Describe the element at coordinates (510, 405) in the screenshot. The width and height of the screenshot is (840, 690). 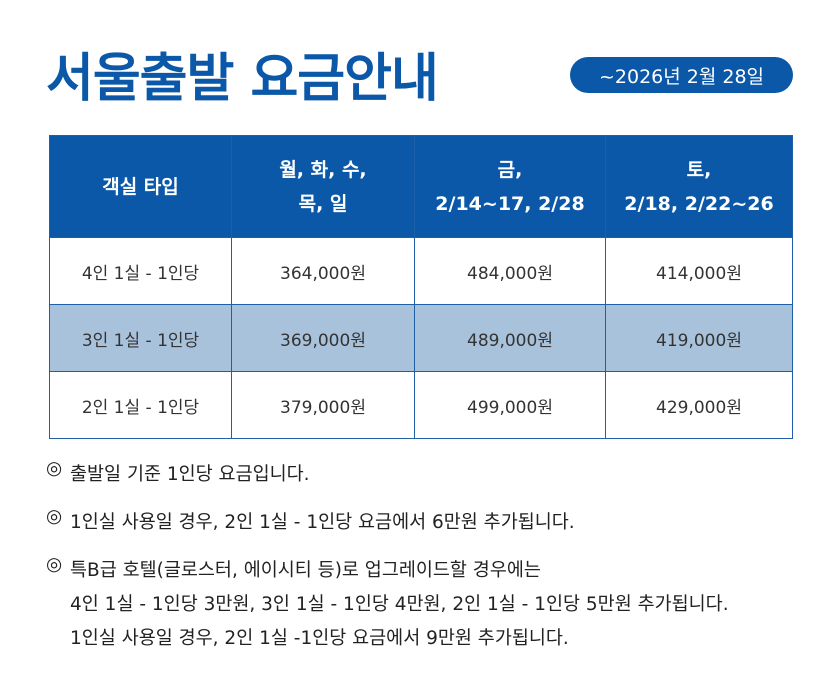
I see `price-cell: 499,000원` at that location.